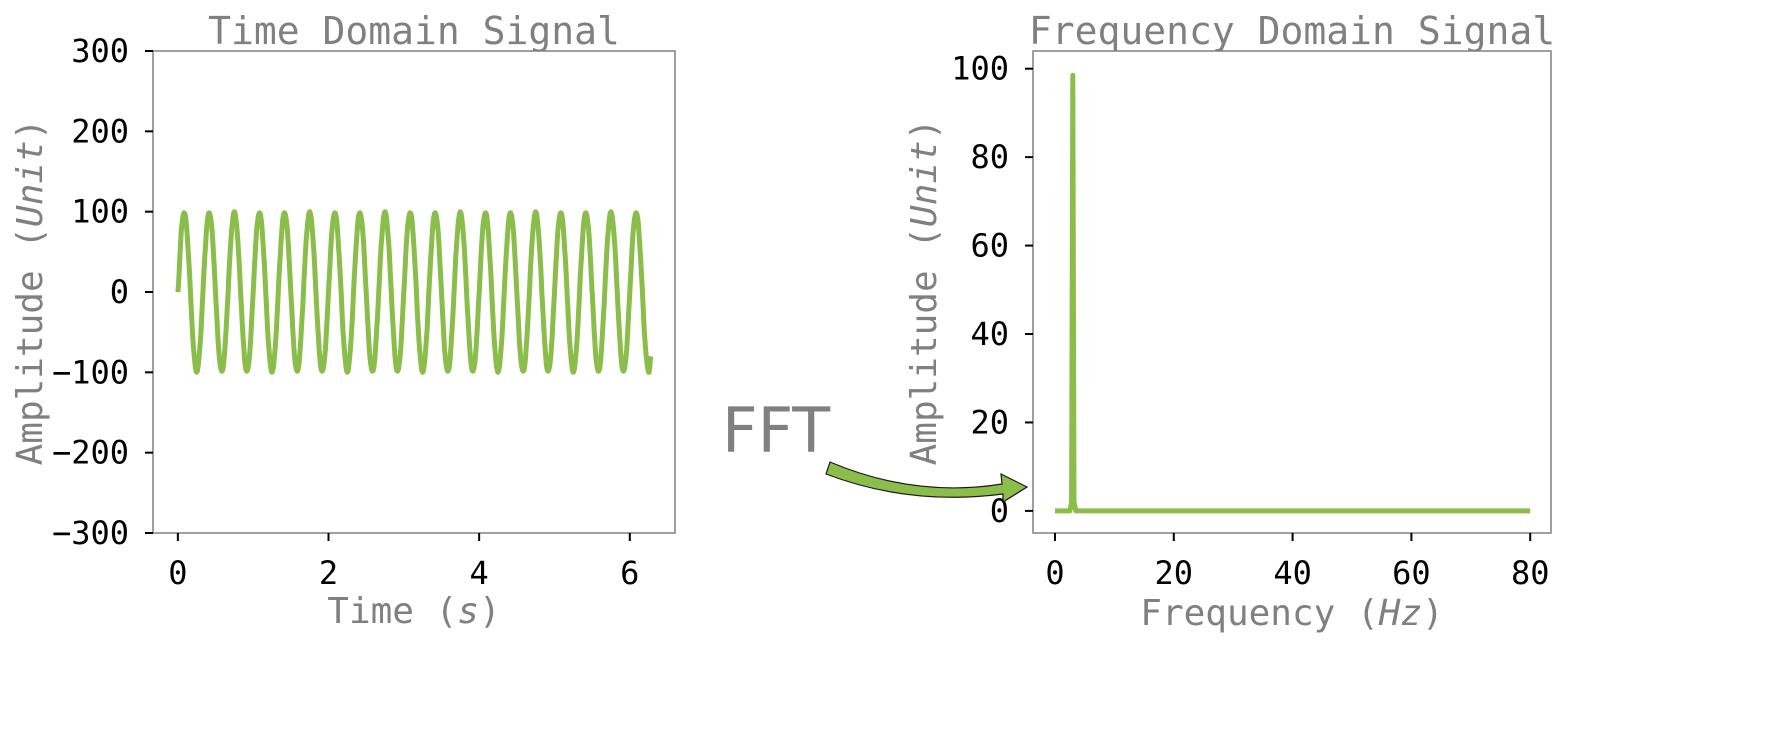 Image resolution: width=1775 pixels, height=730 pixels. I want to click on time-chart-title: Time Domain Signal, so click(414, 31).